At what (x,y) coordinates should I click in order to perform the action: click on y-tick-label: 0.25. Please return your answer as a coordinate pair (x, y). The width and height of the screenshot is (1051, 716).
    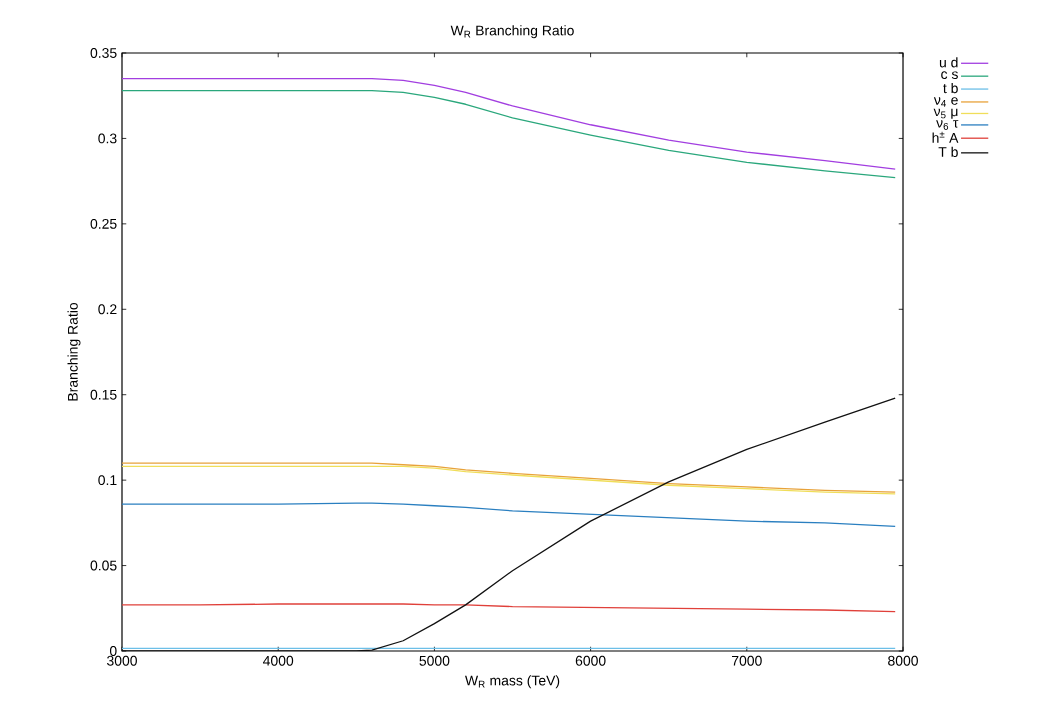
    Looking at the image, I should click on (103, 223).